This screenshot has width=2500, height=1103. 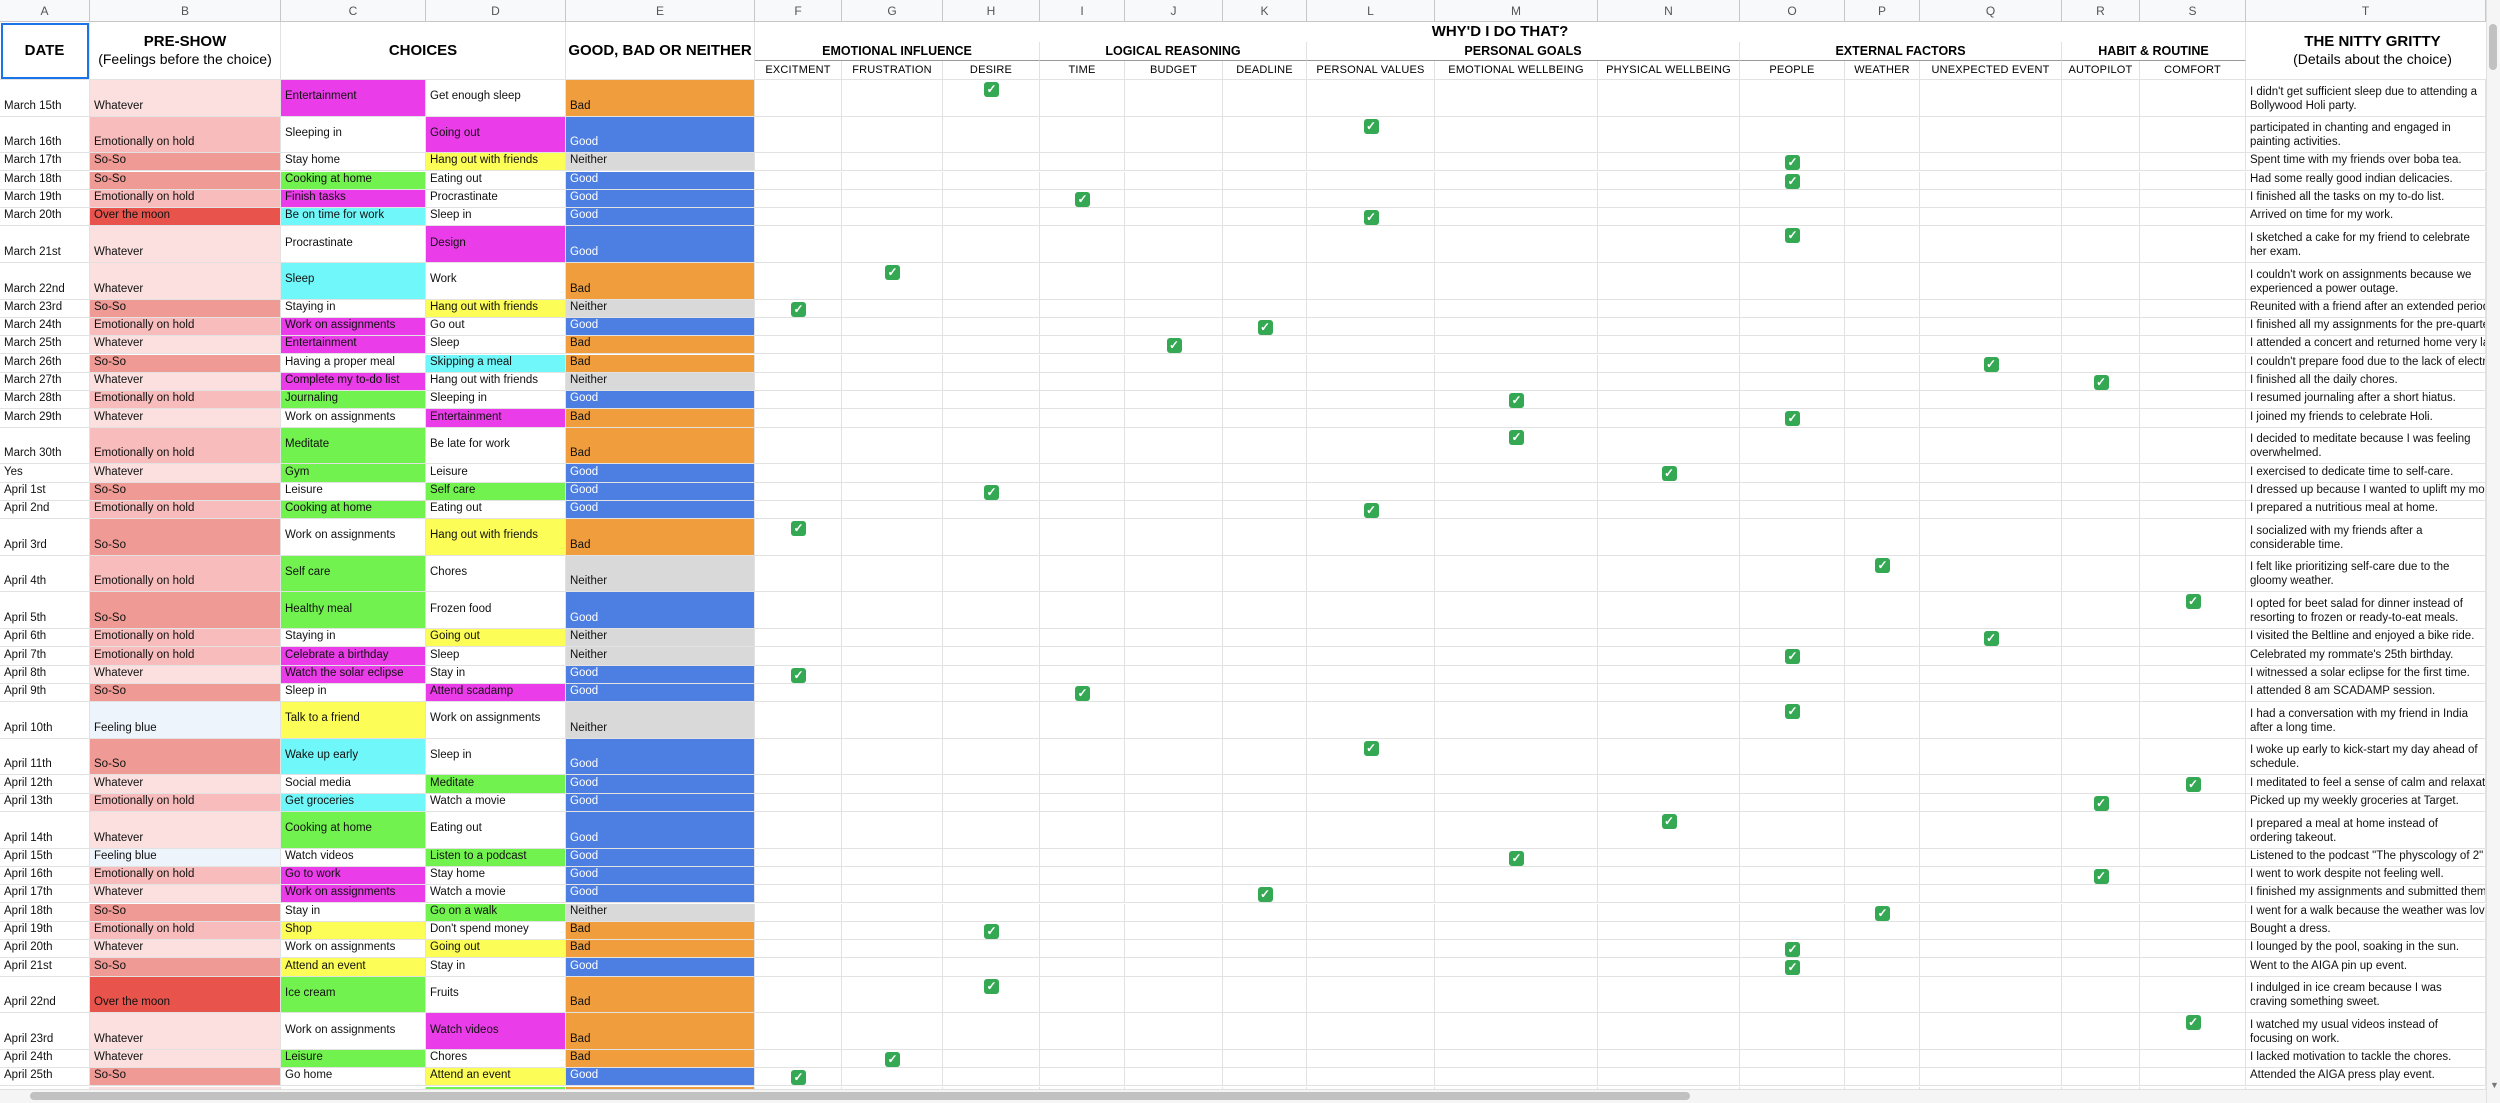 What do you see at coordinates (2366, 382) in the screenshot?
I see `details-cell: I finished all the daily chores.` at bounding box center [2366, 382].